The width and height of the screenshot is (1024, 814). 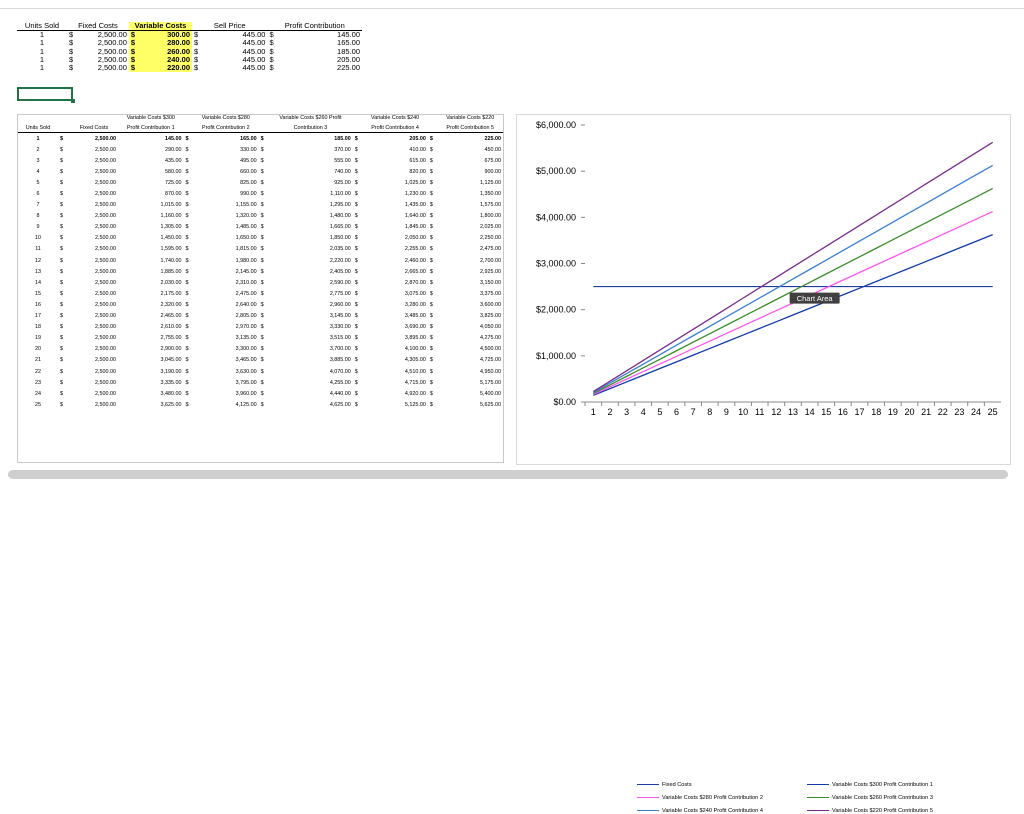 I want to click on profit-5-cell: 4,500.00, so click(x=490, y=349).